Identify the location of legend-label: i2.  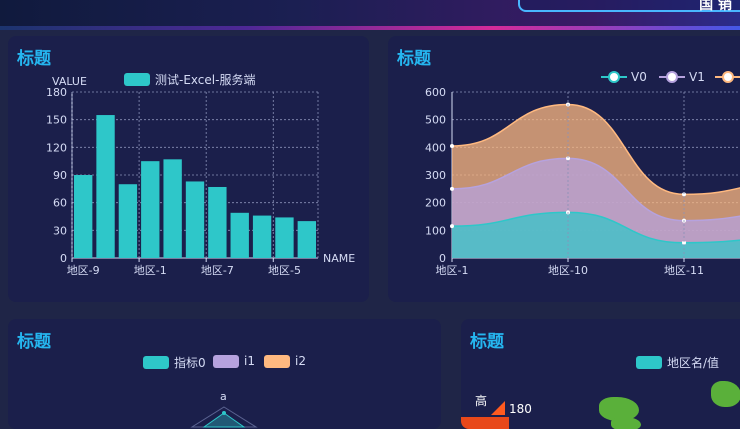
(300, 361).